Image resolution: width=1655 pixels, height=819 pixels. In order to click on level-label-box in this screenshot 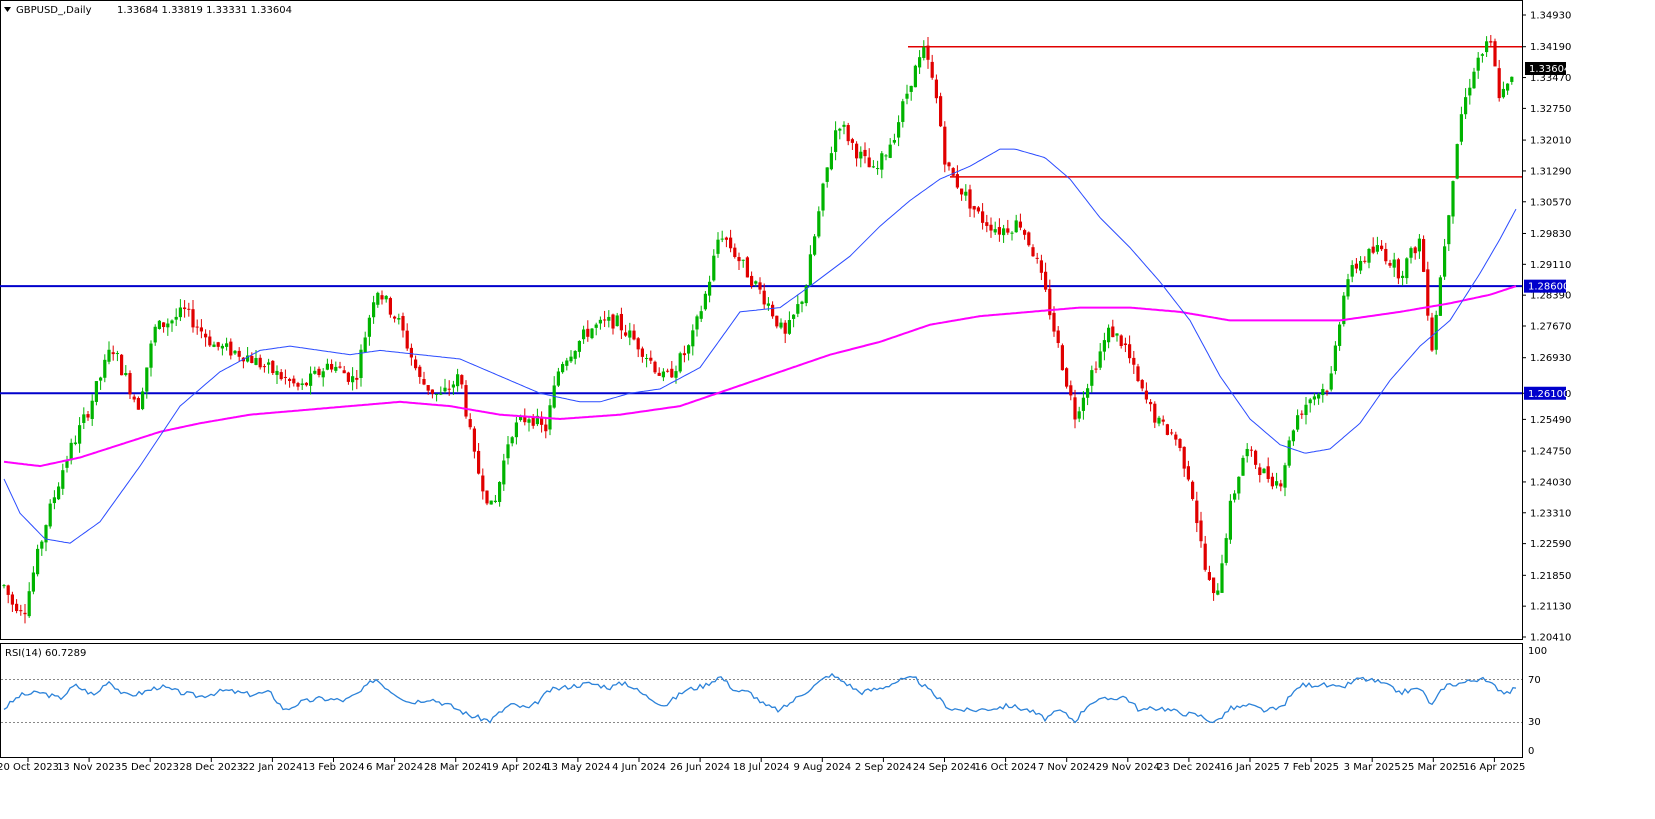, I will do `click(1545, 393)`.